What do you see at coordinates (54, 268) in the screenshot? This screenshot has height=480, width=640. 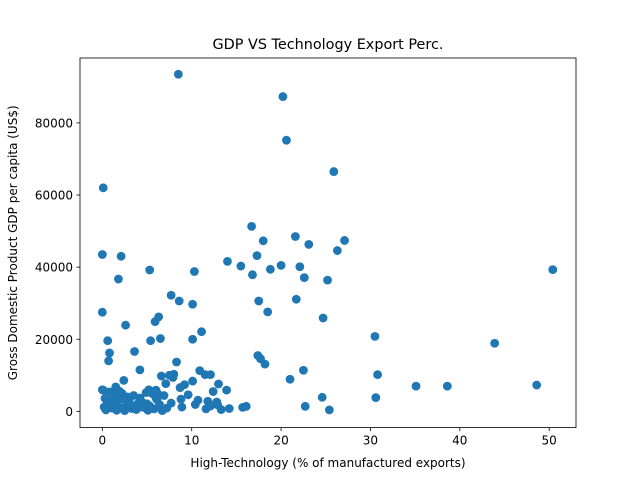 I see `y-tick-label: 40000` at bounding box center [54, 268].